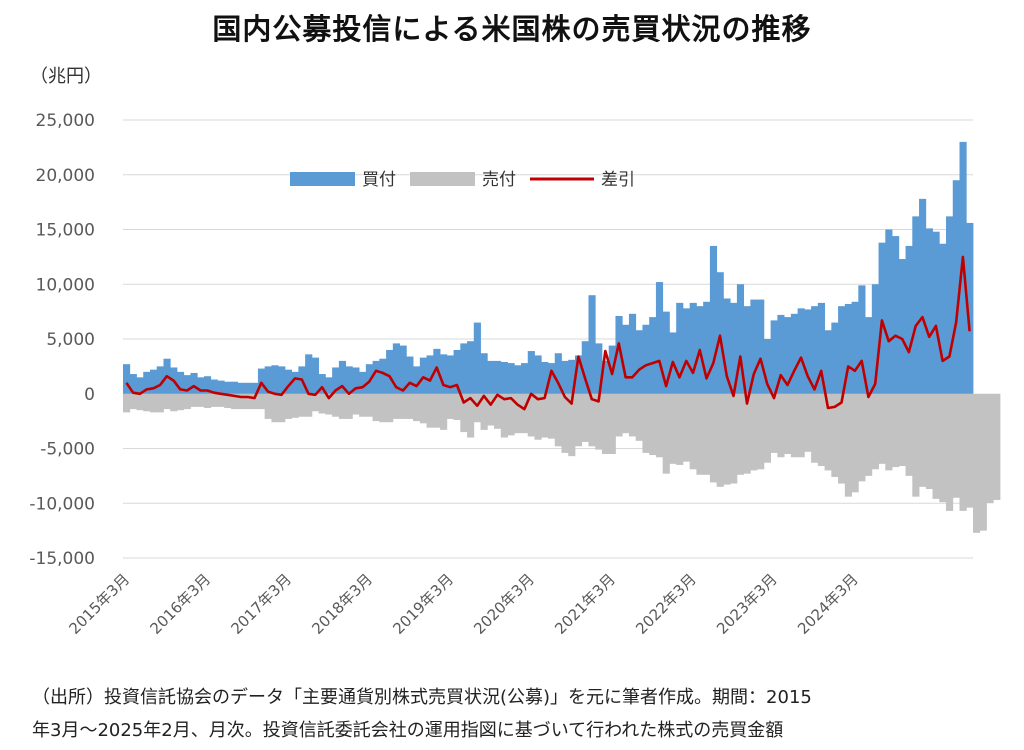  Describe the element at coordinates (747, 604) in the screenshot. I see `x-tick-label: 2023年3月` at that location.